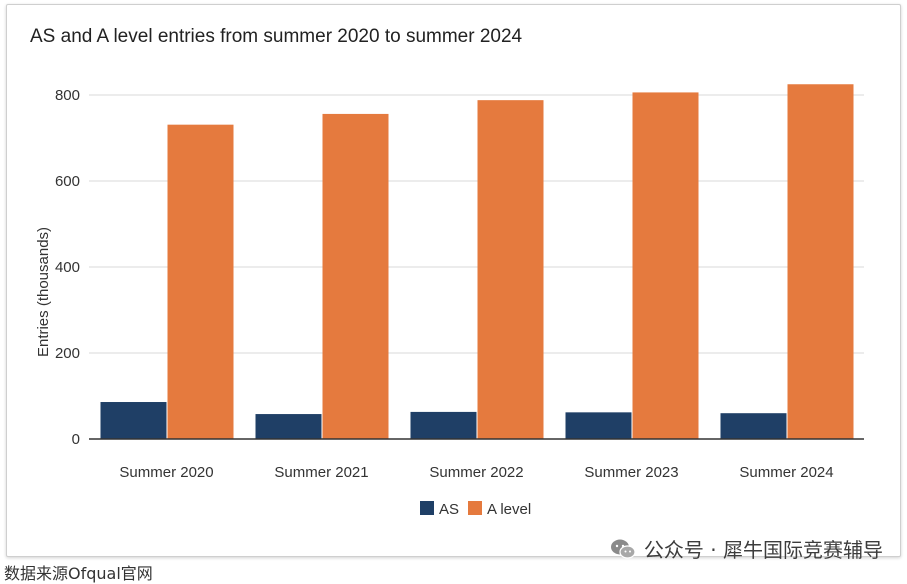 The height and width of the screenshot is (584, 907). What do you see at coordinates (166, 472) in the screenshot?
I see `x-category-label: Summer 2020` at bounding box center [166, 472].